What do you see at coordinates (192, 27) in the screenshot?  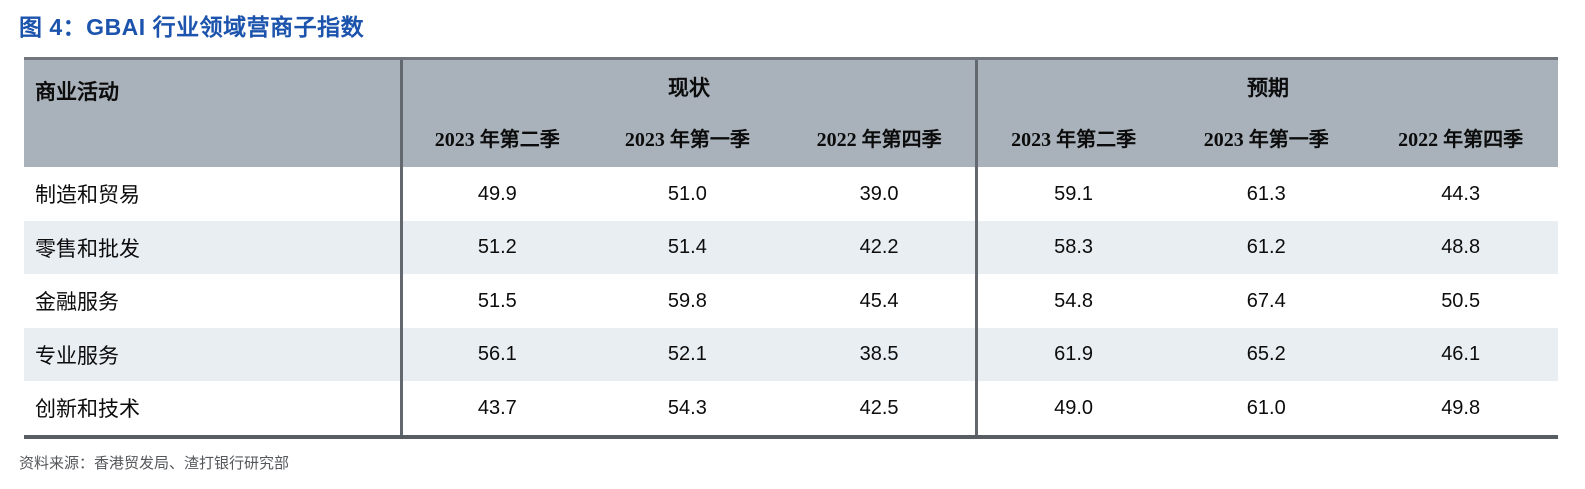 I see `figure-title: 图 4：GBAI 行业领域营商子指数` at bounding box center [192, 27].